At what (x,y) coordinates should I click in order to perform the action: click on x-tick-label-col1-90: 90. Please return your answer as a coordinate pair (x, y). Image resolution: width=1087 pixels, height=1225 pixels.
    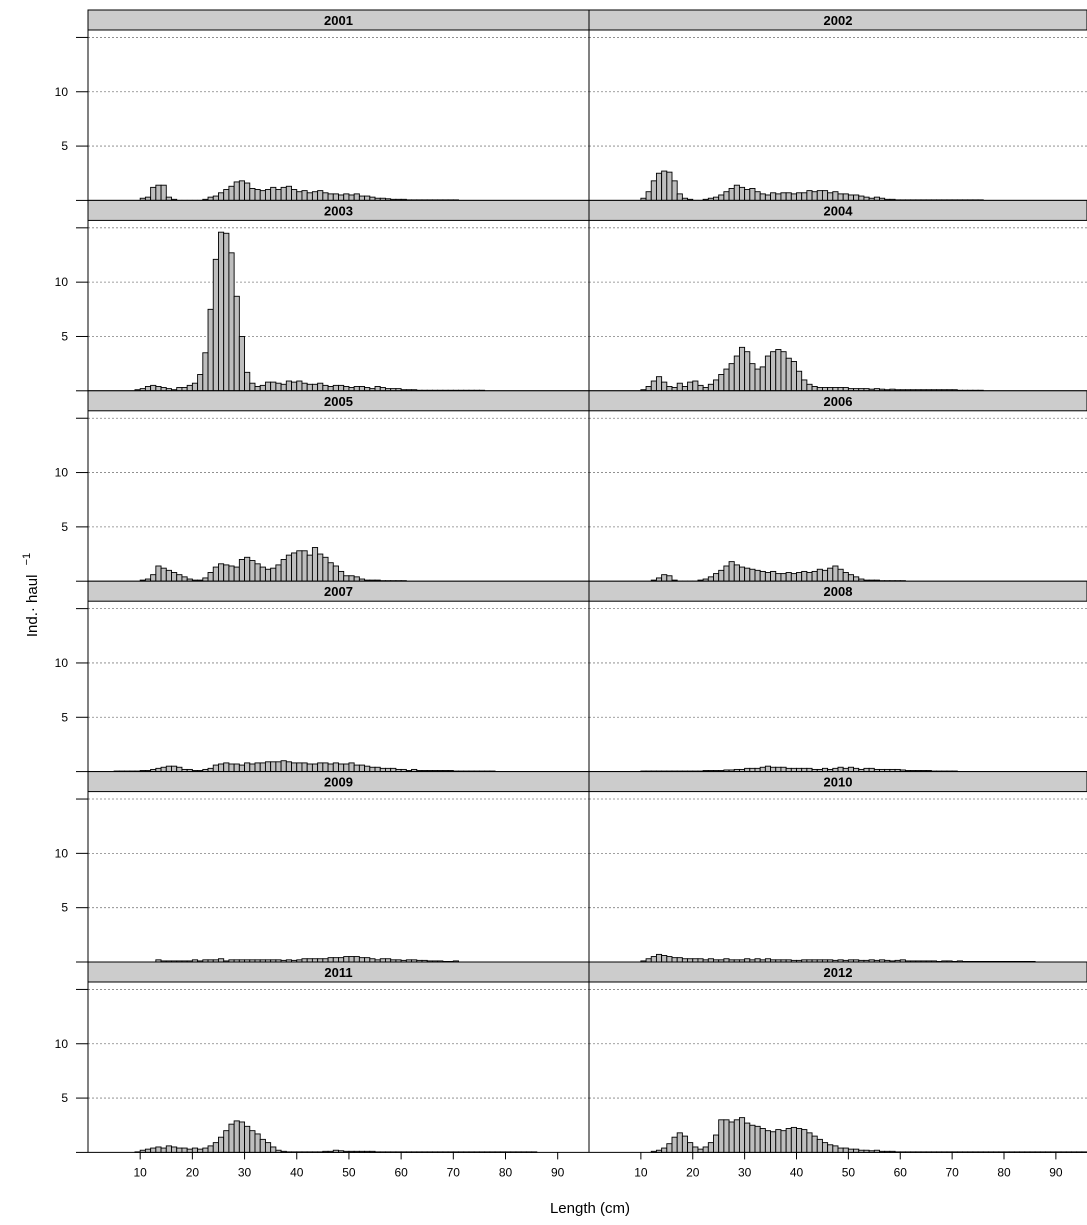
    Looking at the image, I should click on (1056, 1172).